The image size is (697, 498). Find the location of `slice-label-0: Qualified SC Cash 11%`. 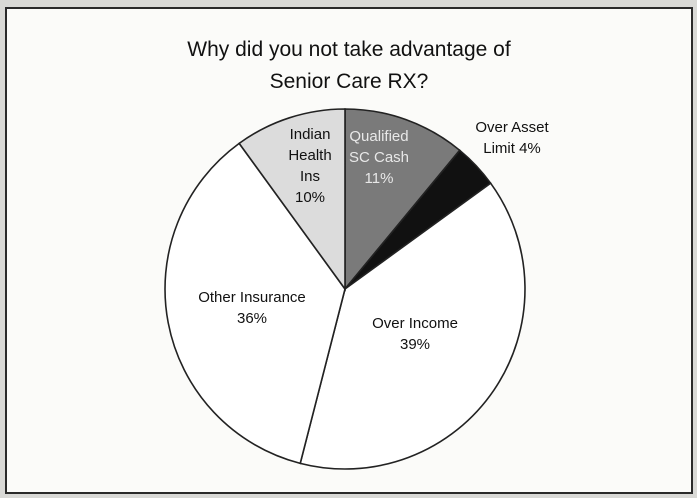

slice-label-0: Qualified SC Cash 11% is located at coordinates (379, 157).